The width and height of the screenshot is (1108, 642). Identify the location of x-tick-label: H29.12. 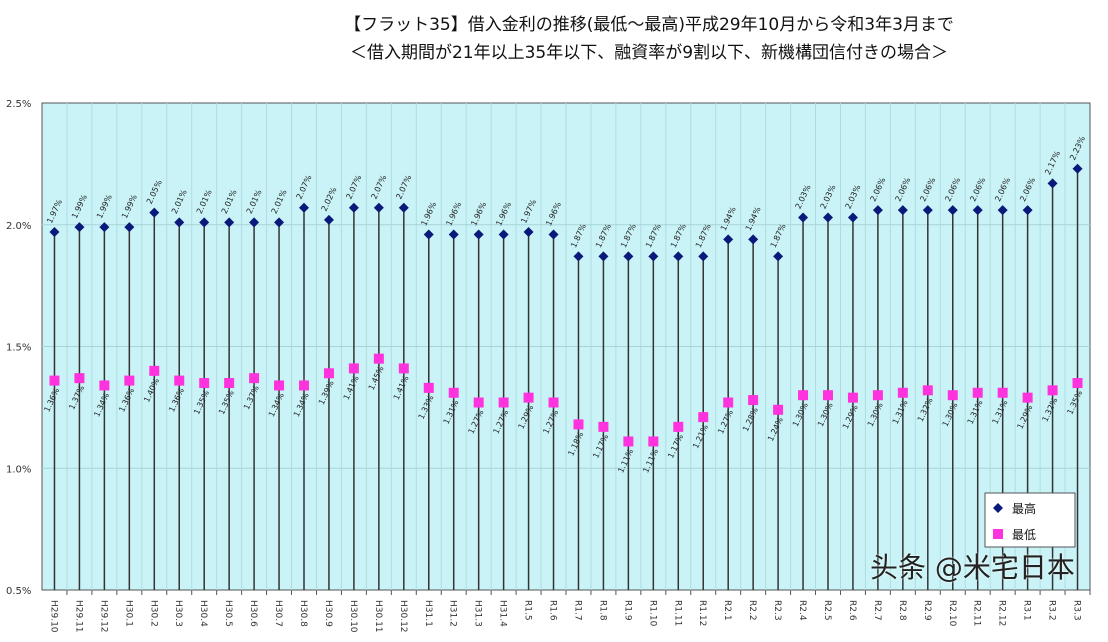
(103, 616).